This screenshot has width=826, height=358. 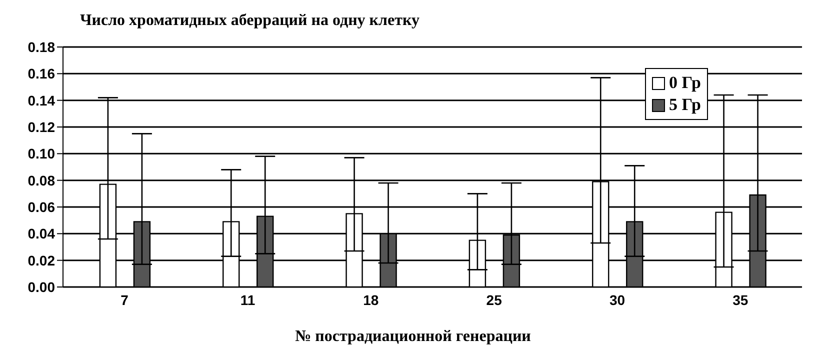 What do you see at coordinates (685, 105) in the screenshot?
I see `legend-label: 5 Гр` at bounding box center [685, 105].